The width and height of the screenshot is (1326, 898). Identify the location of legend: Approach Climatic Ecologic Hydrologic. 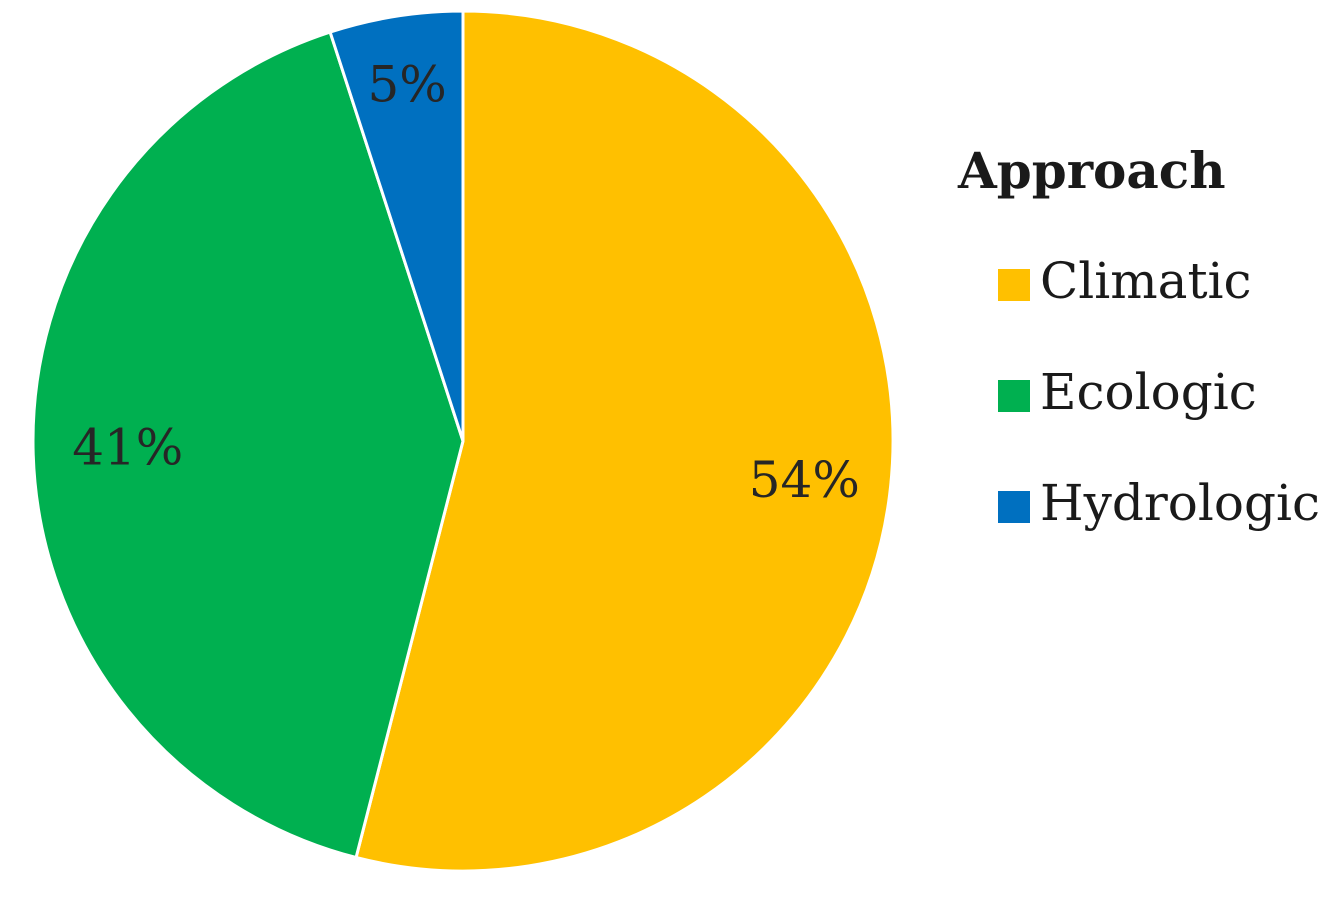
(1138, 336).